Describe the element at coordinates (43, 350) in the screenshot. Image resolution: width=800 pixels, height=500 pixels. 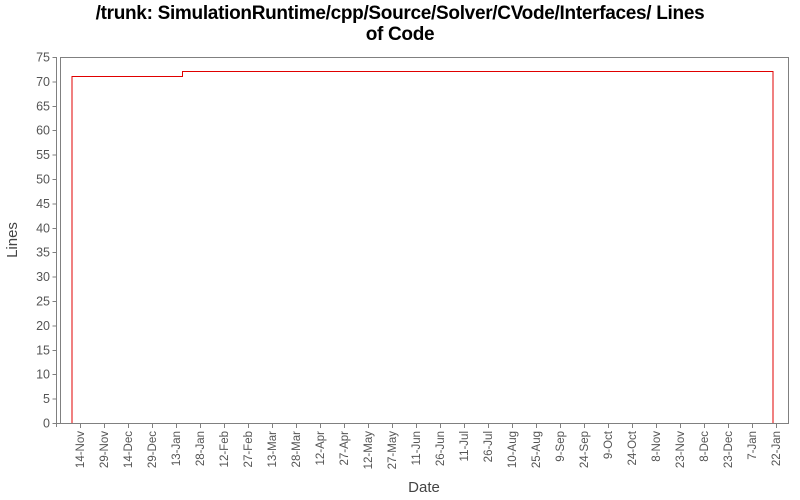
I see `y-tick-label: 15` at that location.